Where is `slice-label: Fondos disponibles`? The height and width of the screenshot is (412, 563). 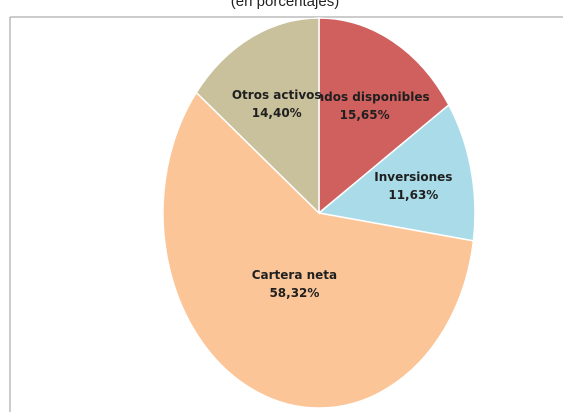 slice-label: Fondos disponibles is located at coordinates (365, 97).